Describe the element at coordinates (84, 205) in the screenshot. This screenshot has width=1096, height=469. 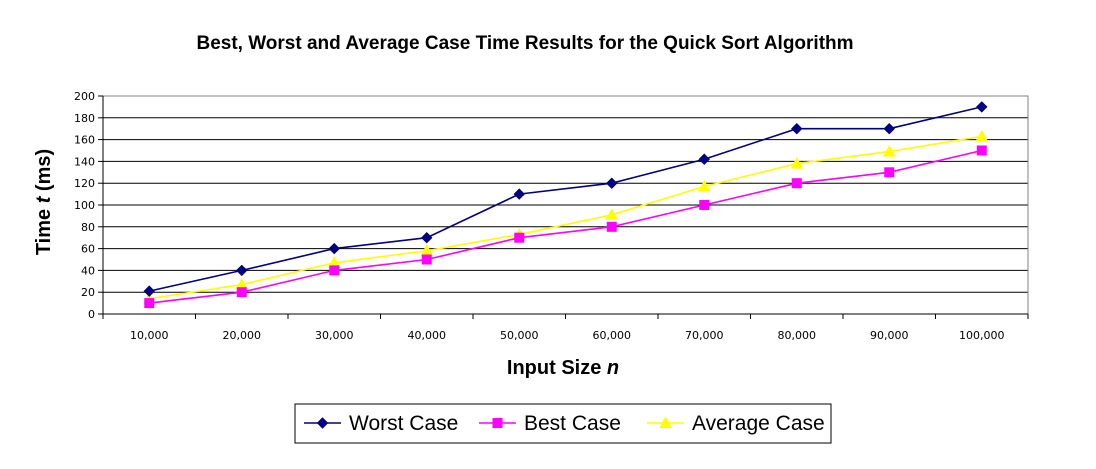
I see `y-tick-label: 100` at that location.